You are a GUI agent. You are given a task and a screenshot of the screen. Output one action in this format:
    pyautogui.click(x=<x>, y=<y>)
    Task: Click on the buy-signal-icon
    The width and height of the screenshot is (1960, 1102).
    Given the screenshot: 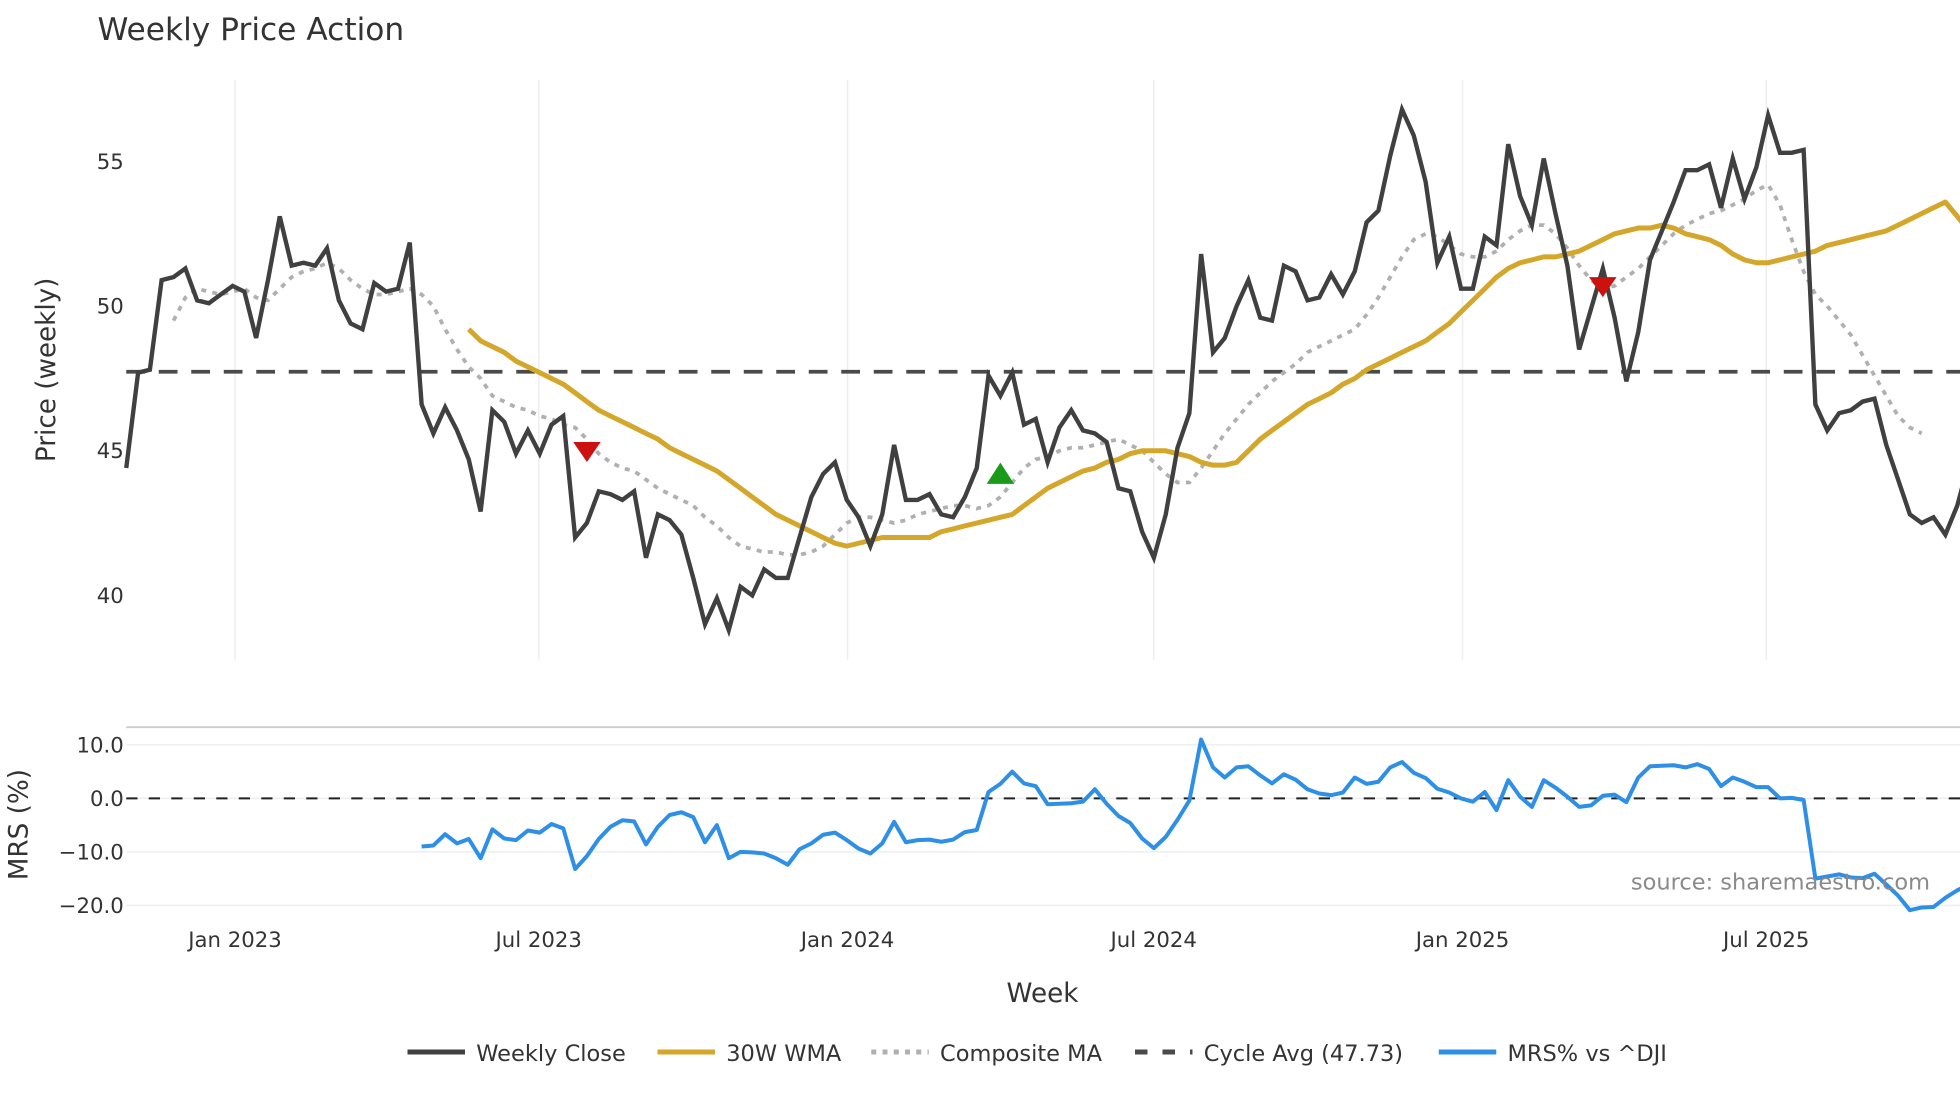 What is the action you would take?
    pyautogui.click(x=1000, y=473)
    